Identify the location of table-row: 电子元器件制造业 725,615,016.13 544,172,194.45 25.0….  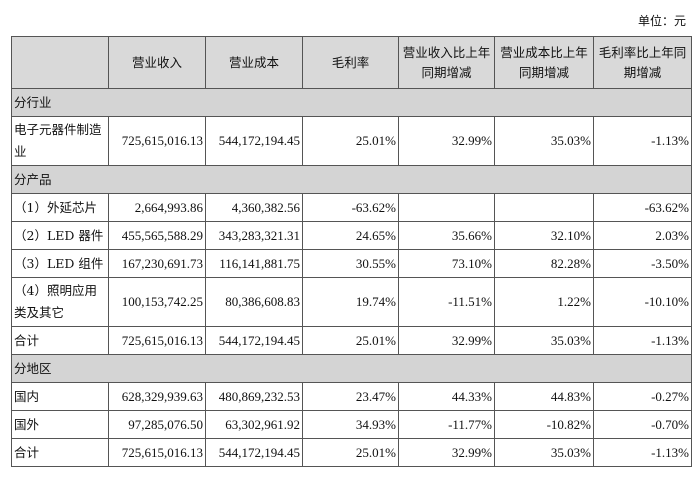
(351, 141).